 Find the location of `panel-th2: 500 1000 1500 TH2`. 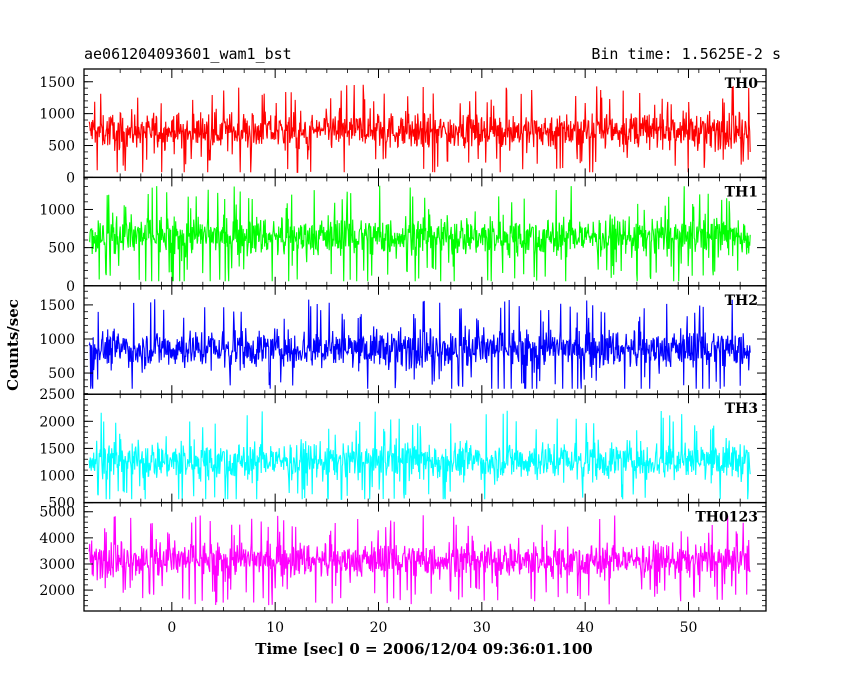

panel-th2: 500 1000 1500 TH2 is located at coordinates (403, 340).